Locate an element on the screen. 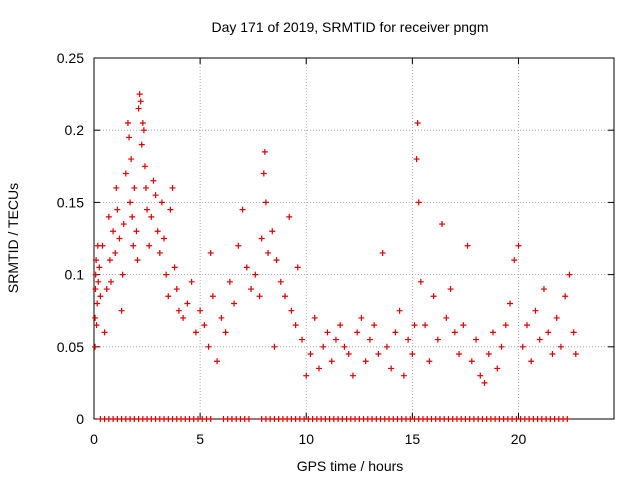 The width and height of the screenshot is (640, 480). y-tick-label: 0.1 is located at coordinates (75, 275).